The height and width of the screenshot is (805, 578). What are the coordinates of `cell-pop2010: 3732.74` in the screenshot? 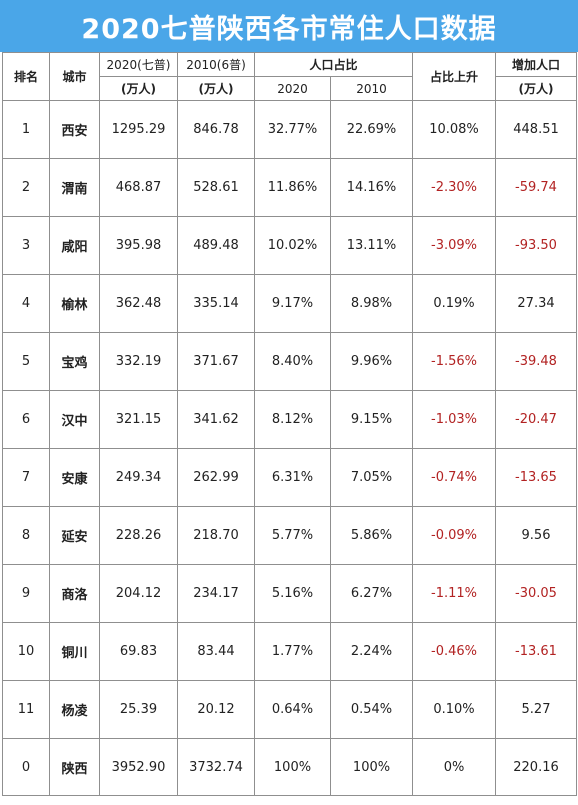 It's located at (216, 767).